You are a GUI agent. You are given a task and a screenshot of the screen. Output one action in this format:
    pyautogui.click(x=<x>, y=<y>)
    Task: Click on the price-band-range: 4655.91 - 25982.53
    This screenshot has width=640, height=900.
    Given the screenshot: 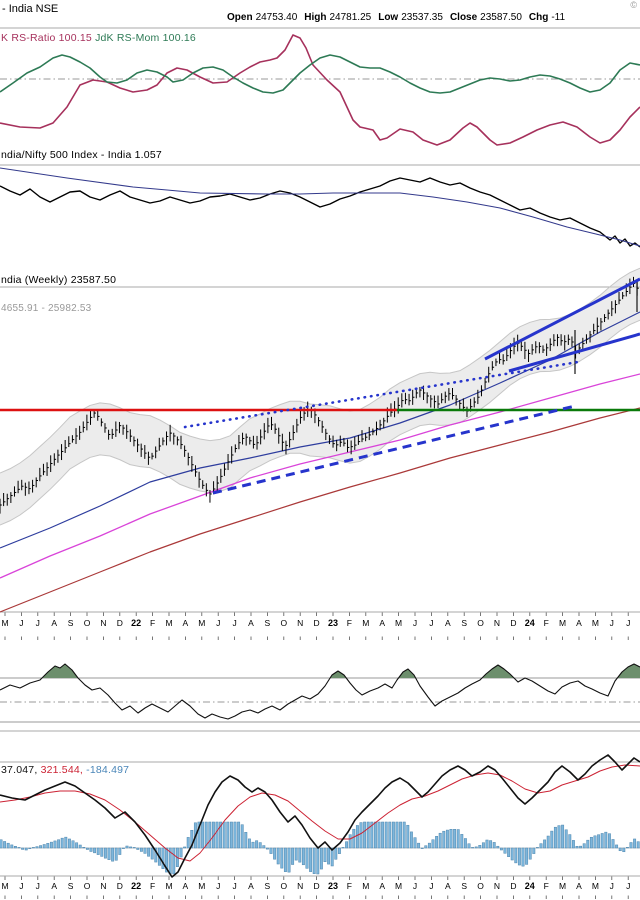 What is the action you would take?
    pyautogui.click(x=46, y=308)
    